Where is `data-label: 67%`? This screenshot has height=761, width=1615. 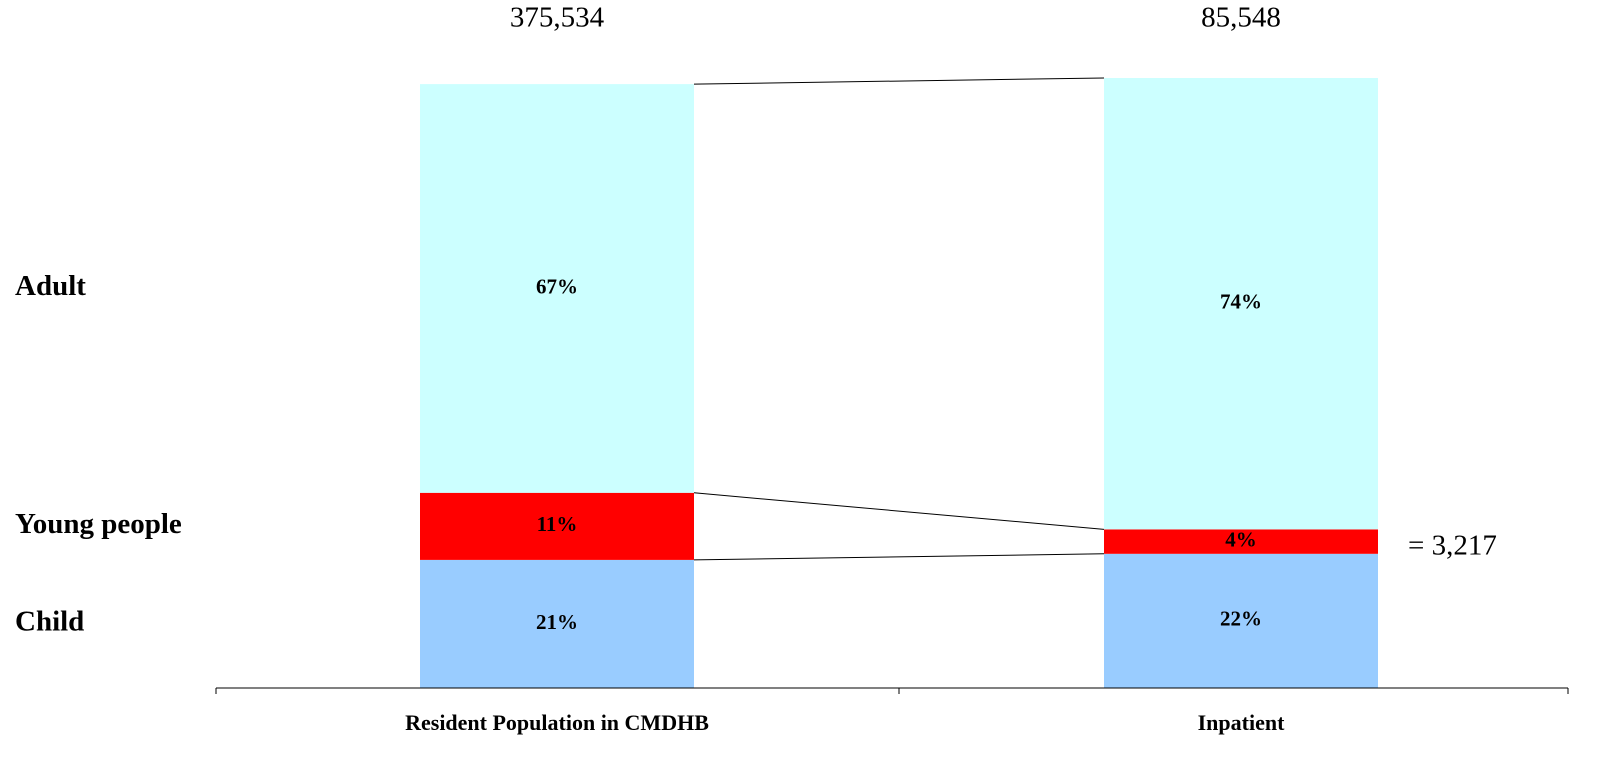
data-label: 67% is located at coordinates (557, 286).